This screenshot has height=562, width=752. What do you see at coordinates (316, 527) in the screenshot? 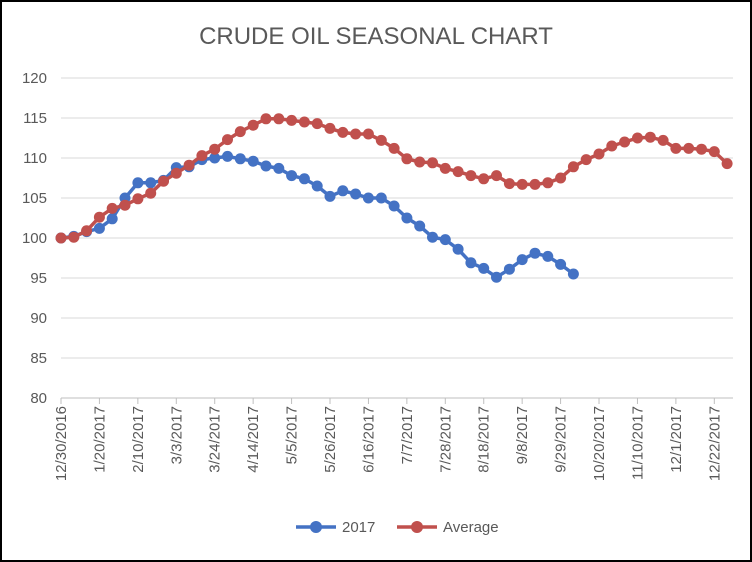
I see `legend-marker-2017` at bounding box center [316, 527].